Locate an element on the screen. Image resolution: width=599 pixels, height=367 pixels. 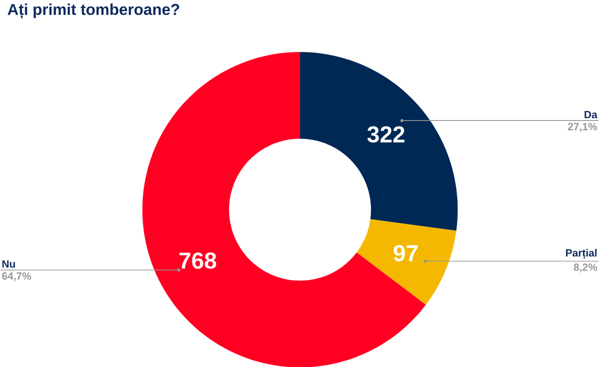
text: 64,7% is located at coordinates (17, 277).